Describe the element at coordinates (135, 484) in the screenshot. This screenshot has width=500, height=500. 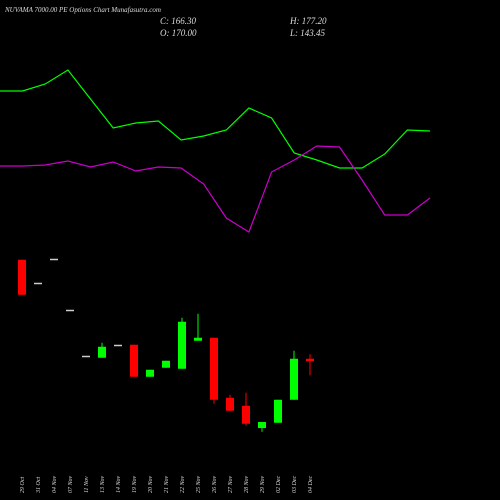
I see `x-tick-label: 19 Nov` at that location.